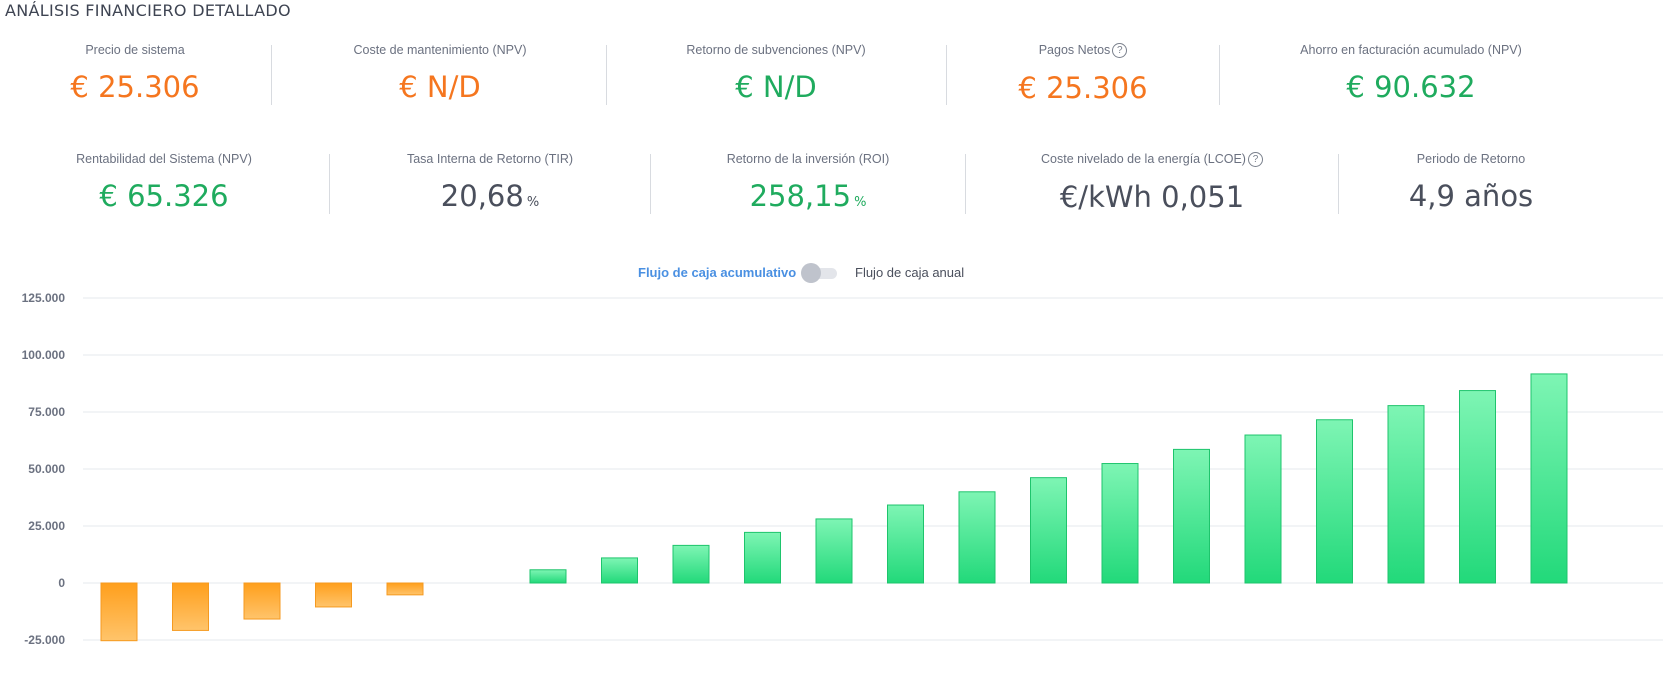  What do you see at coordinates (717, 272) in the screenshot?
I see `cumulative-cashflow-label: Flujo de caja acumulativo` at bounding box center [717, 272].